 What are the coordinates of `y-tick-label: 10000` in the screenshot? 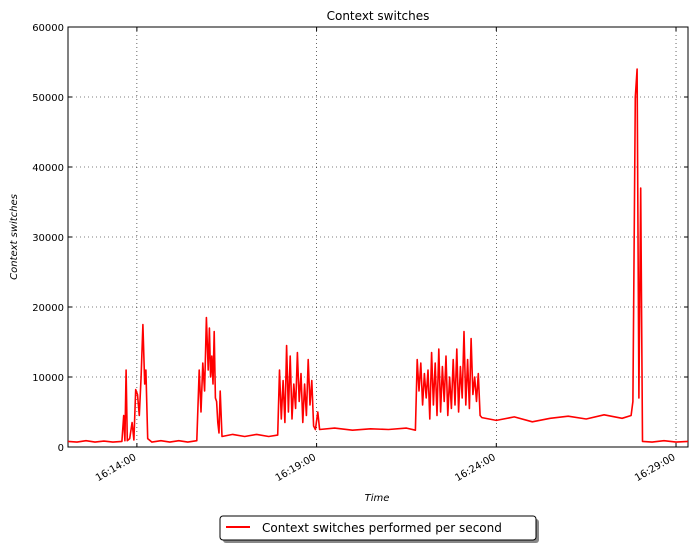 It's located at (48, 378).